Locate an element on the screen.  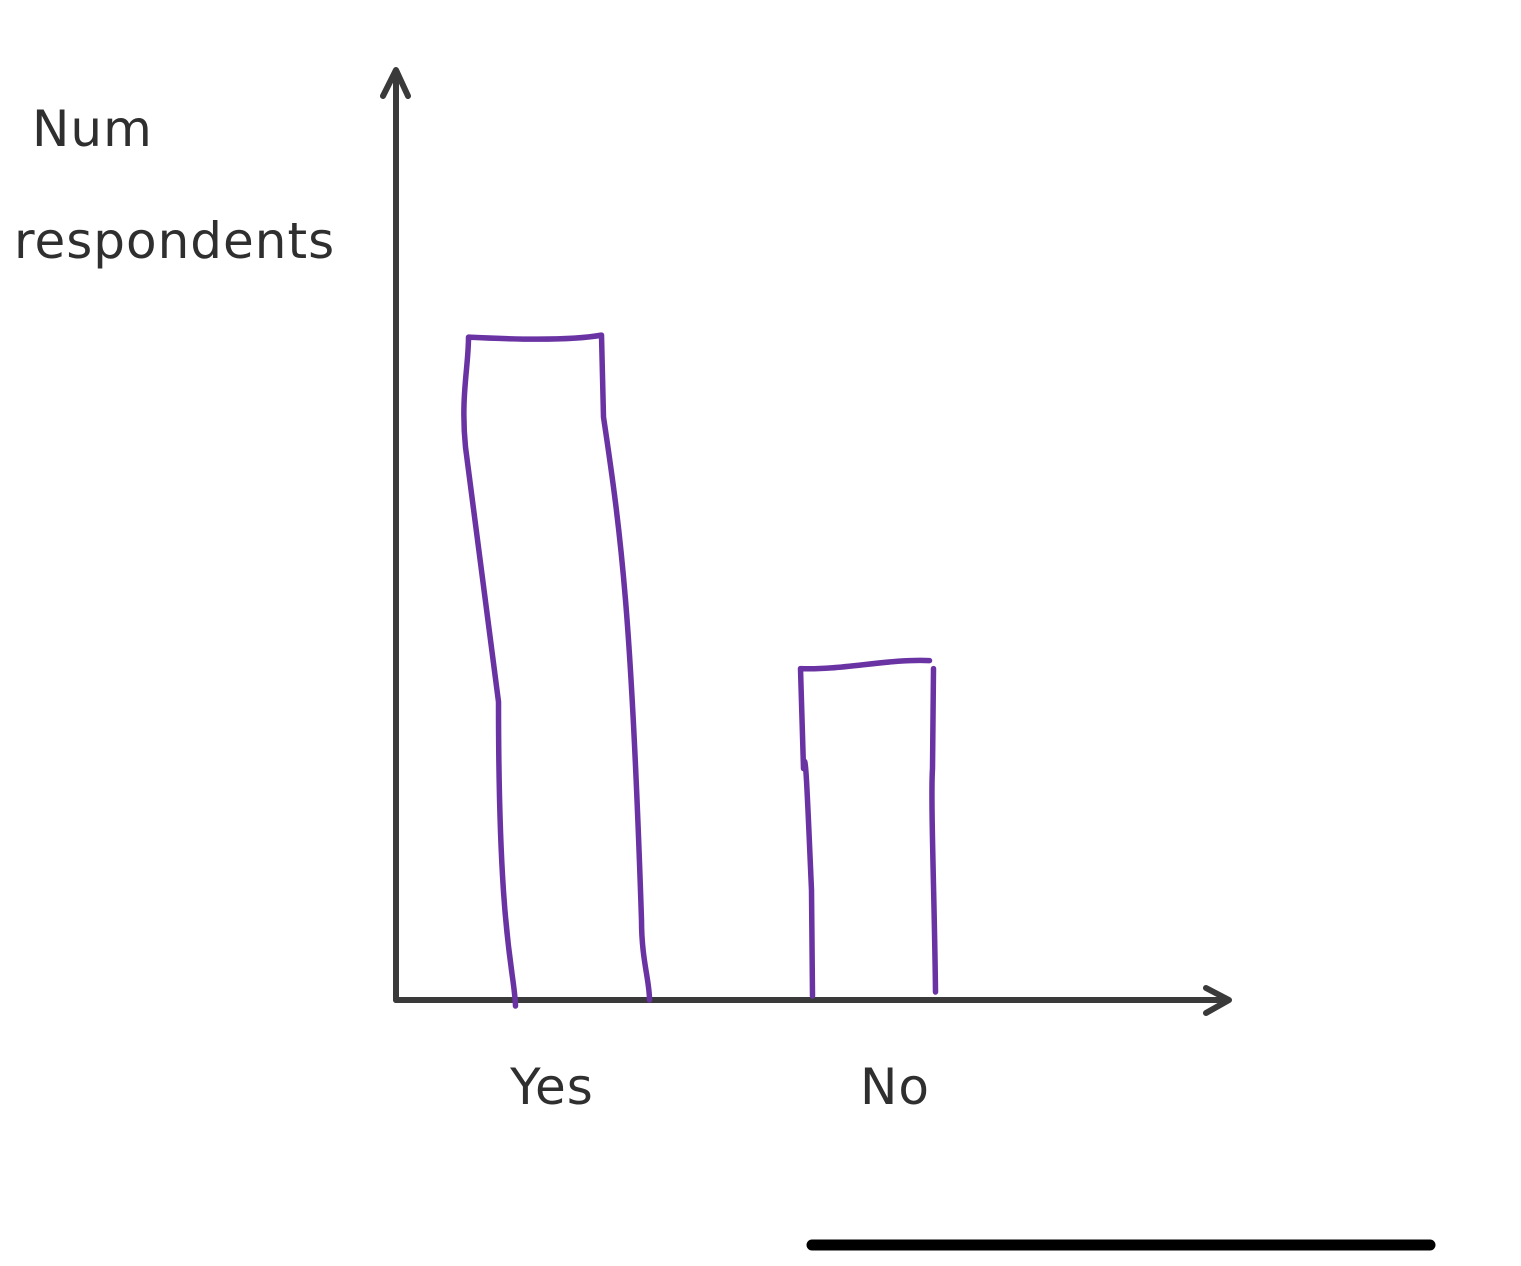
y-axis-label-line-2: respondents is located at coordinates (174, 241).